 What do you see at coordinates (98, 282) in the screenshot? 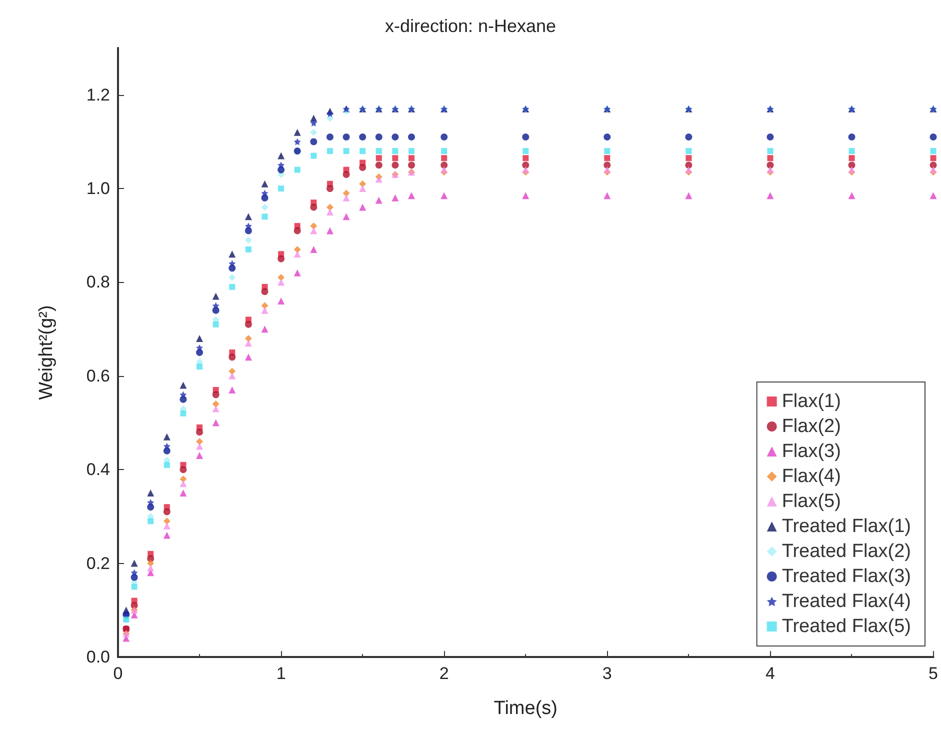
I see `y-tick-label: 0.8` at bounding box center [98, 282].